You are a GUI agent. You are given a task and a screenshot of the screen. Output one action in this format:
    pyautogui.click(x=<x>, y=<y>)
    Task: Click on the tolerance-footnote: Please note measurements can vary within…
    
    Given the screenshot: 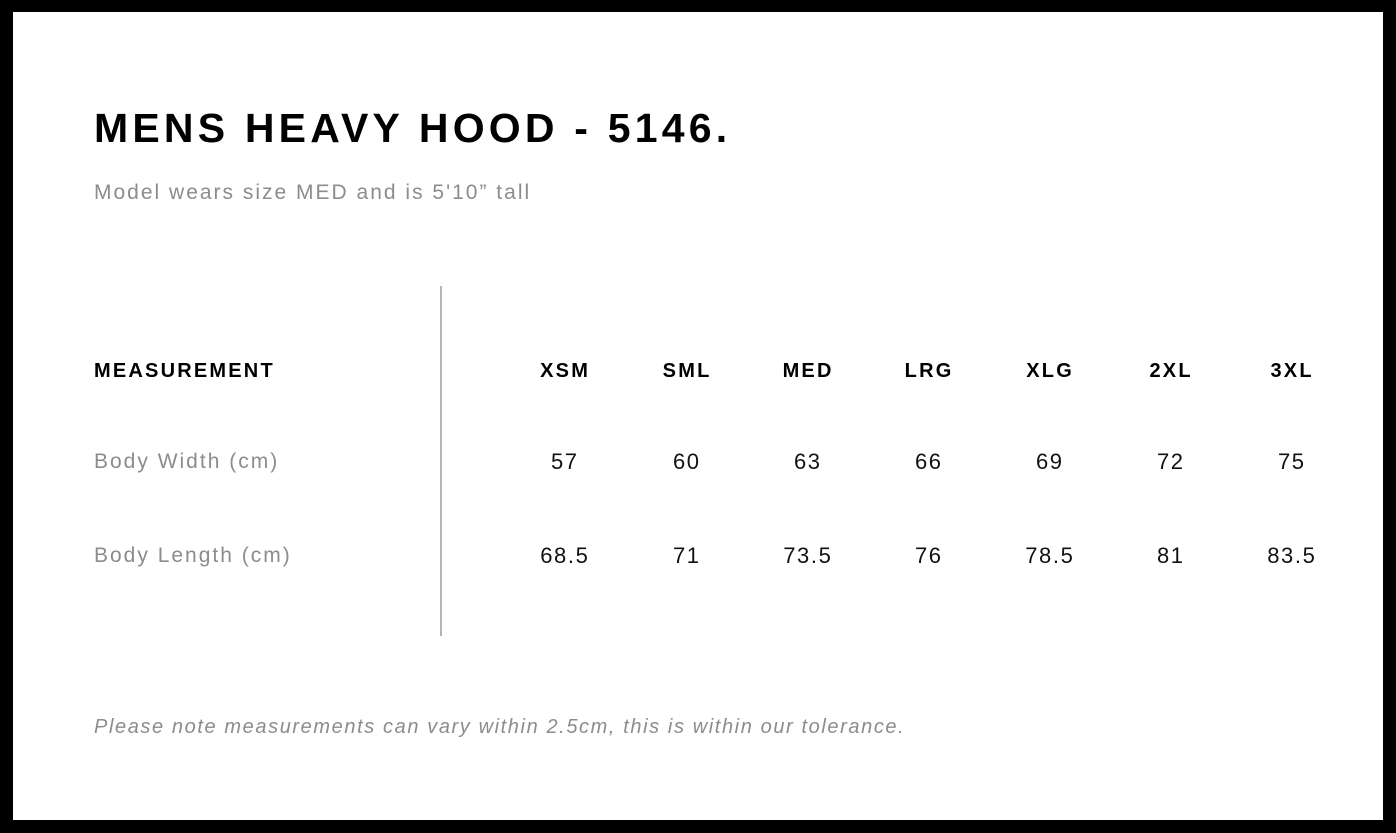 What is the action you would take?
    pyautogui.click(x=500, y=727)
    